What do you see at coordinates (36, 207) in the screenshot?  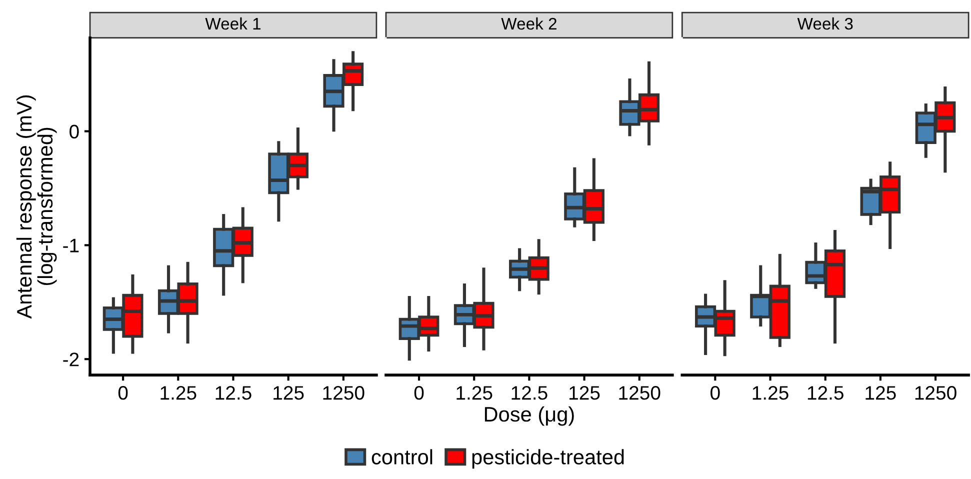 I see `y-axis-title: Antennal response (mV) (log-transformed)` at bounding box center [36, 207].